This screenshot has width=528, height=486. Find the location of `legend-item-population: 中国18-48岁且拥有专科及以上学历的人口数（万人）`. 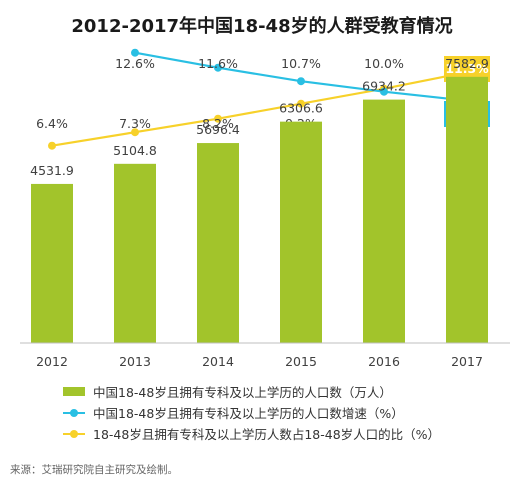

legend-item-population: 中国18-48岁且拥有专科及以上学历的人口数（万人） is located at coordinates (283, 391).